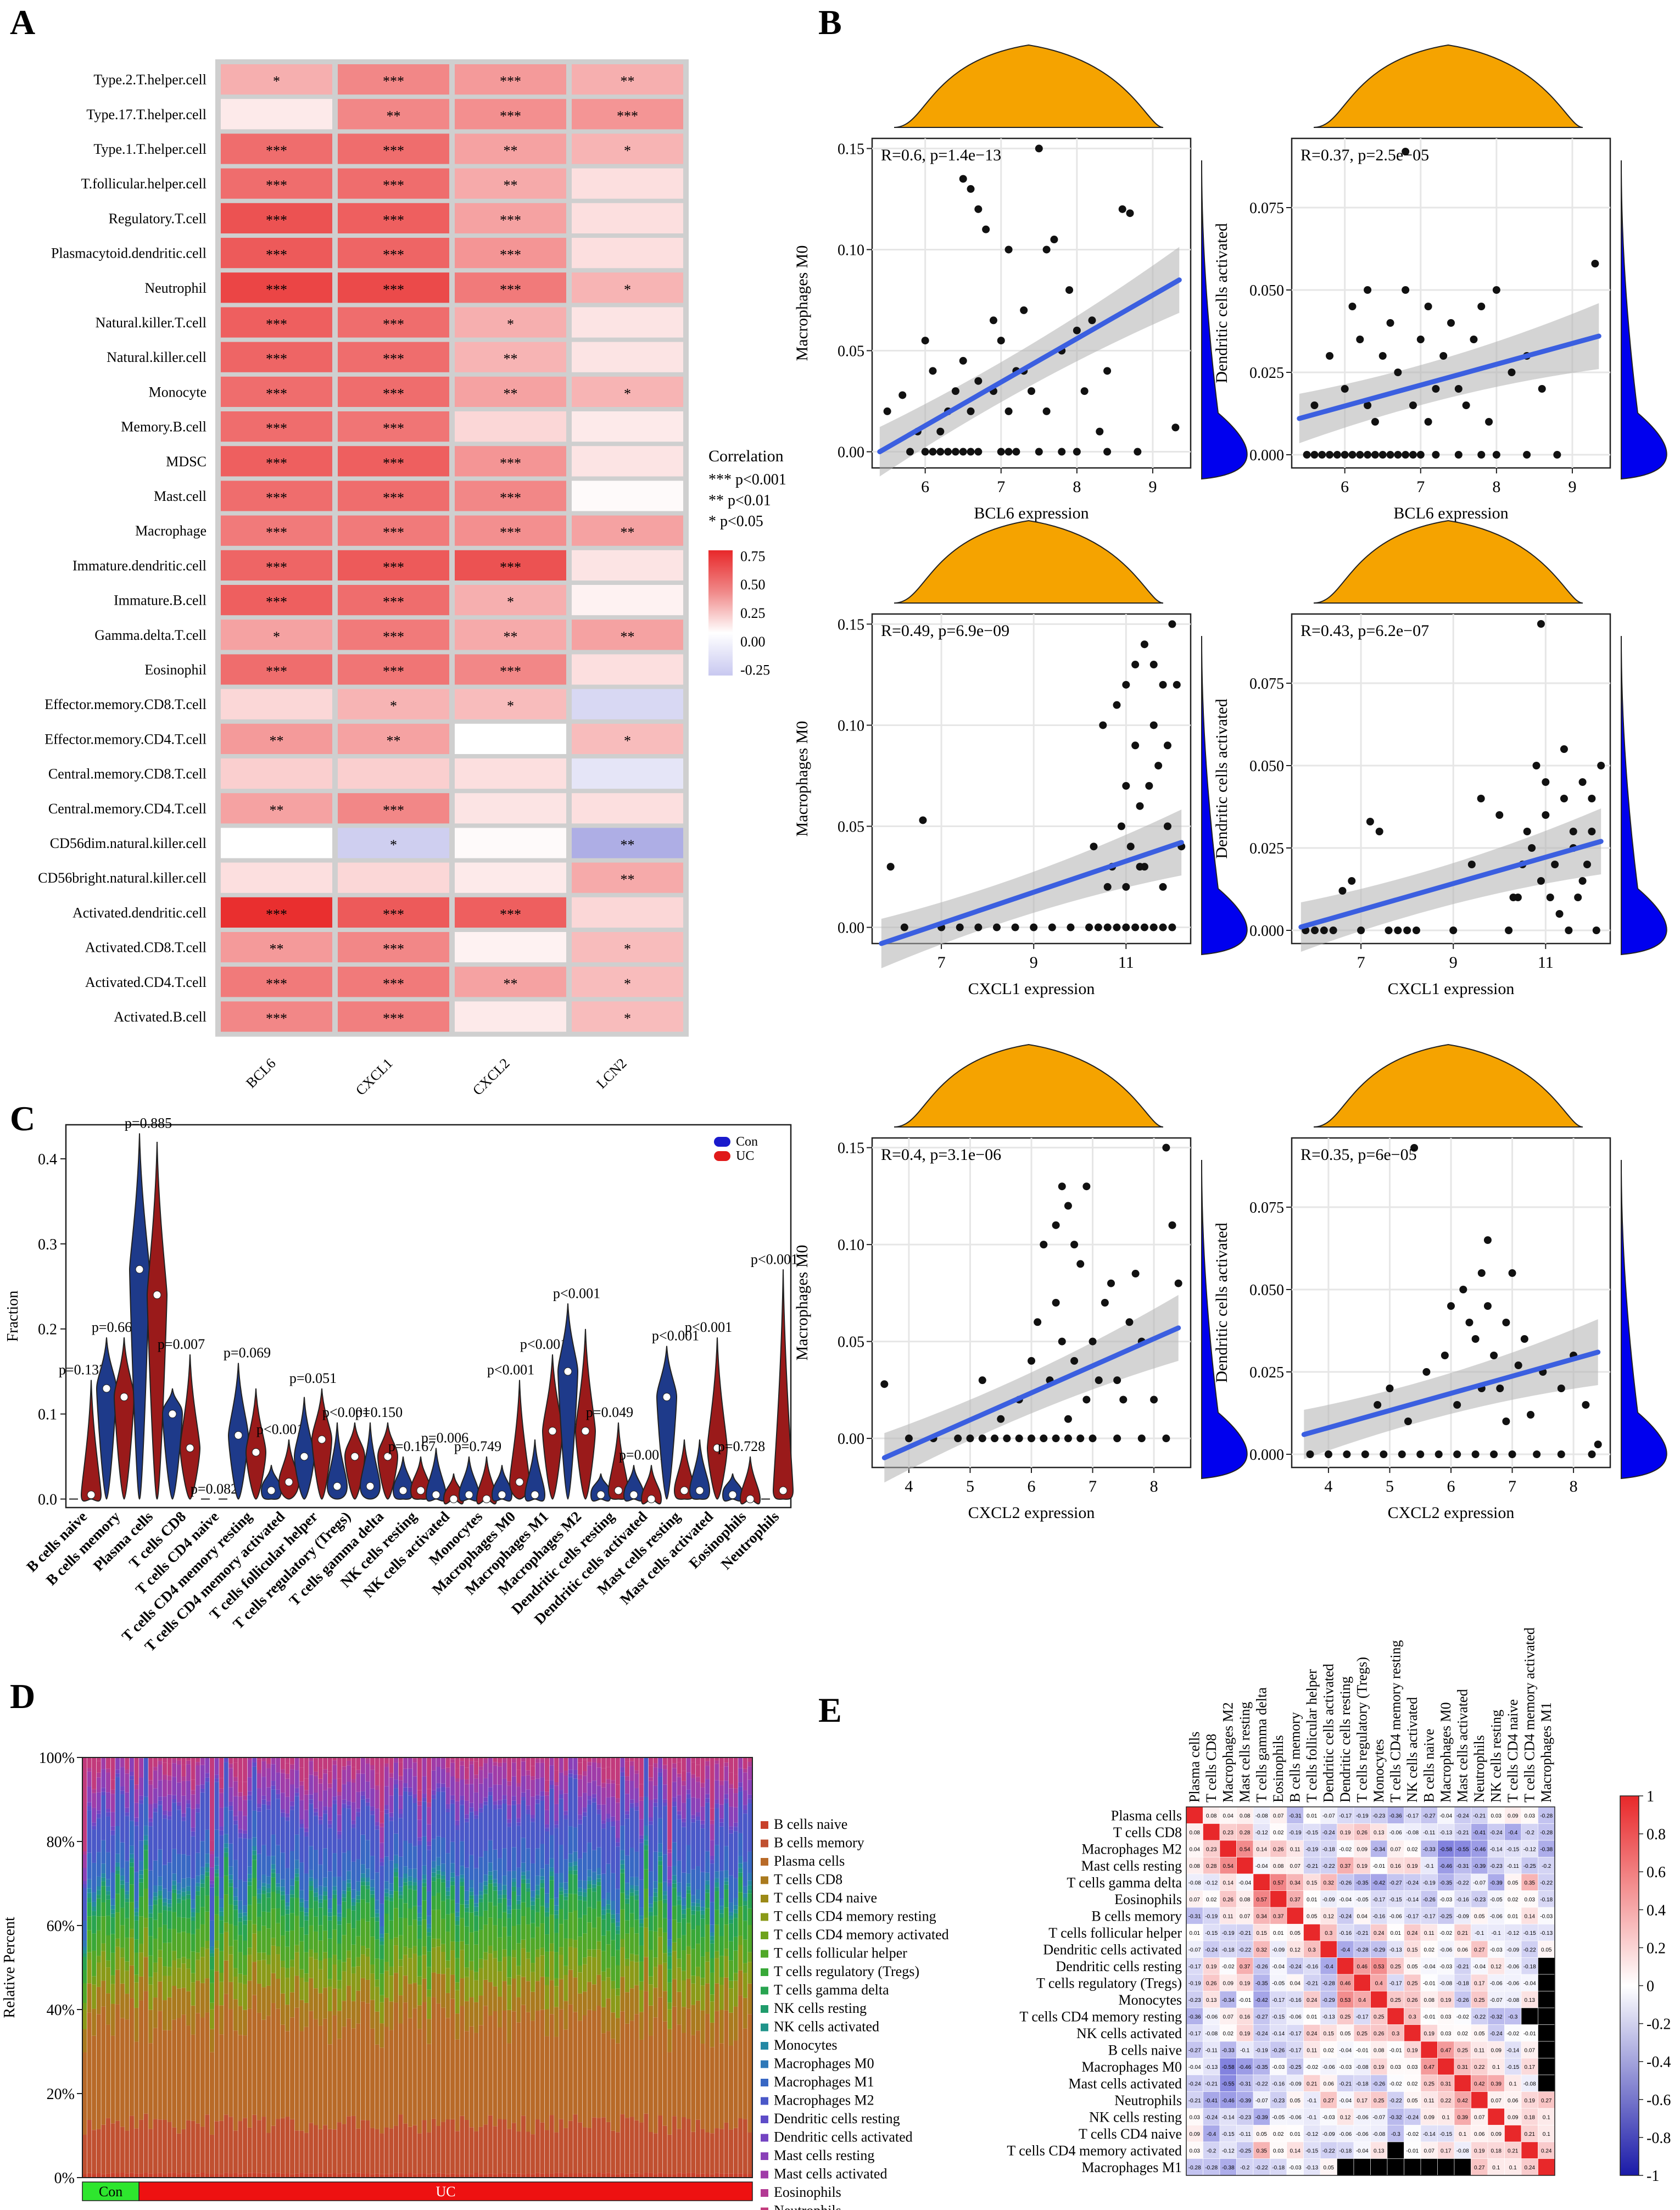  What do you see at coordinates (1395, 2084) in the screenshot?
I see `matrix-value: -0.02` at bounding box center [1395, 2084].